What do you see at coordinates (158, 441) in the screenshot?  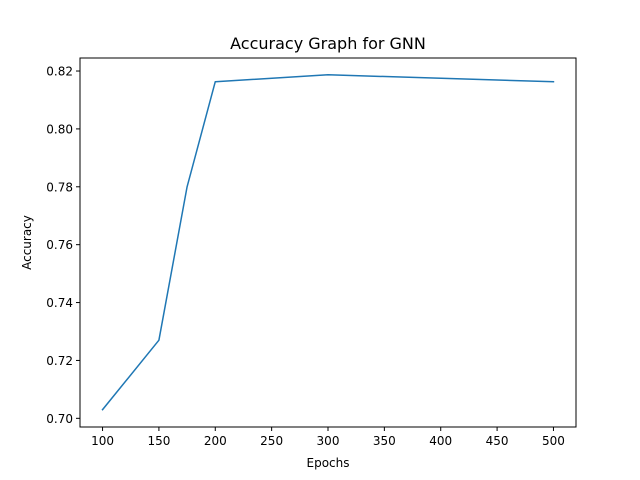 I see `x-tick-label: 150` at bounding box center [158, 441].